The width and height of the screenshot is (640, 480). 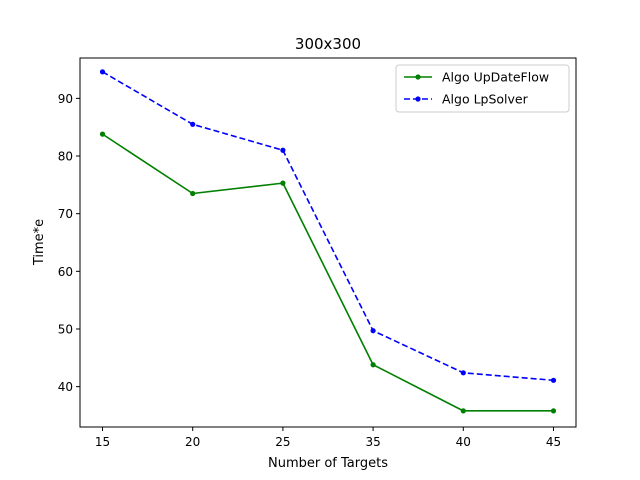 I want to click on x-tick-label: 45, so click(x=553, y=442).